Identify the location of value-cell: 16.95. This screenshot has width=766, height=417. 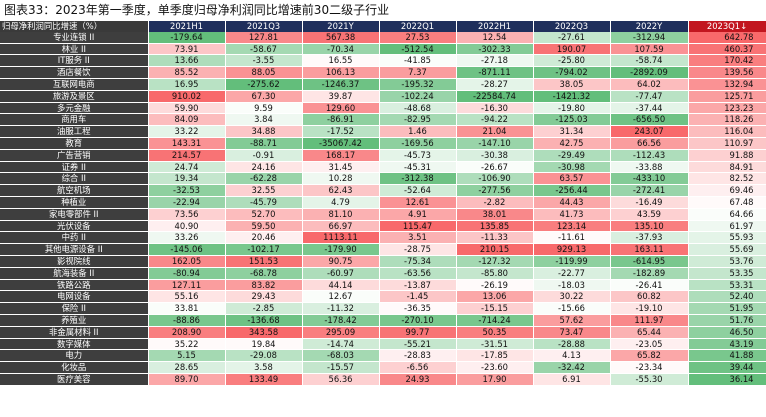
(187, 84).